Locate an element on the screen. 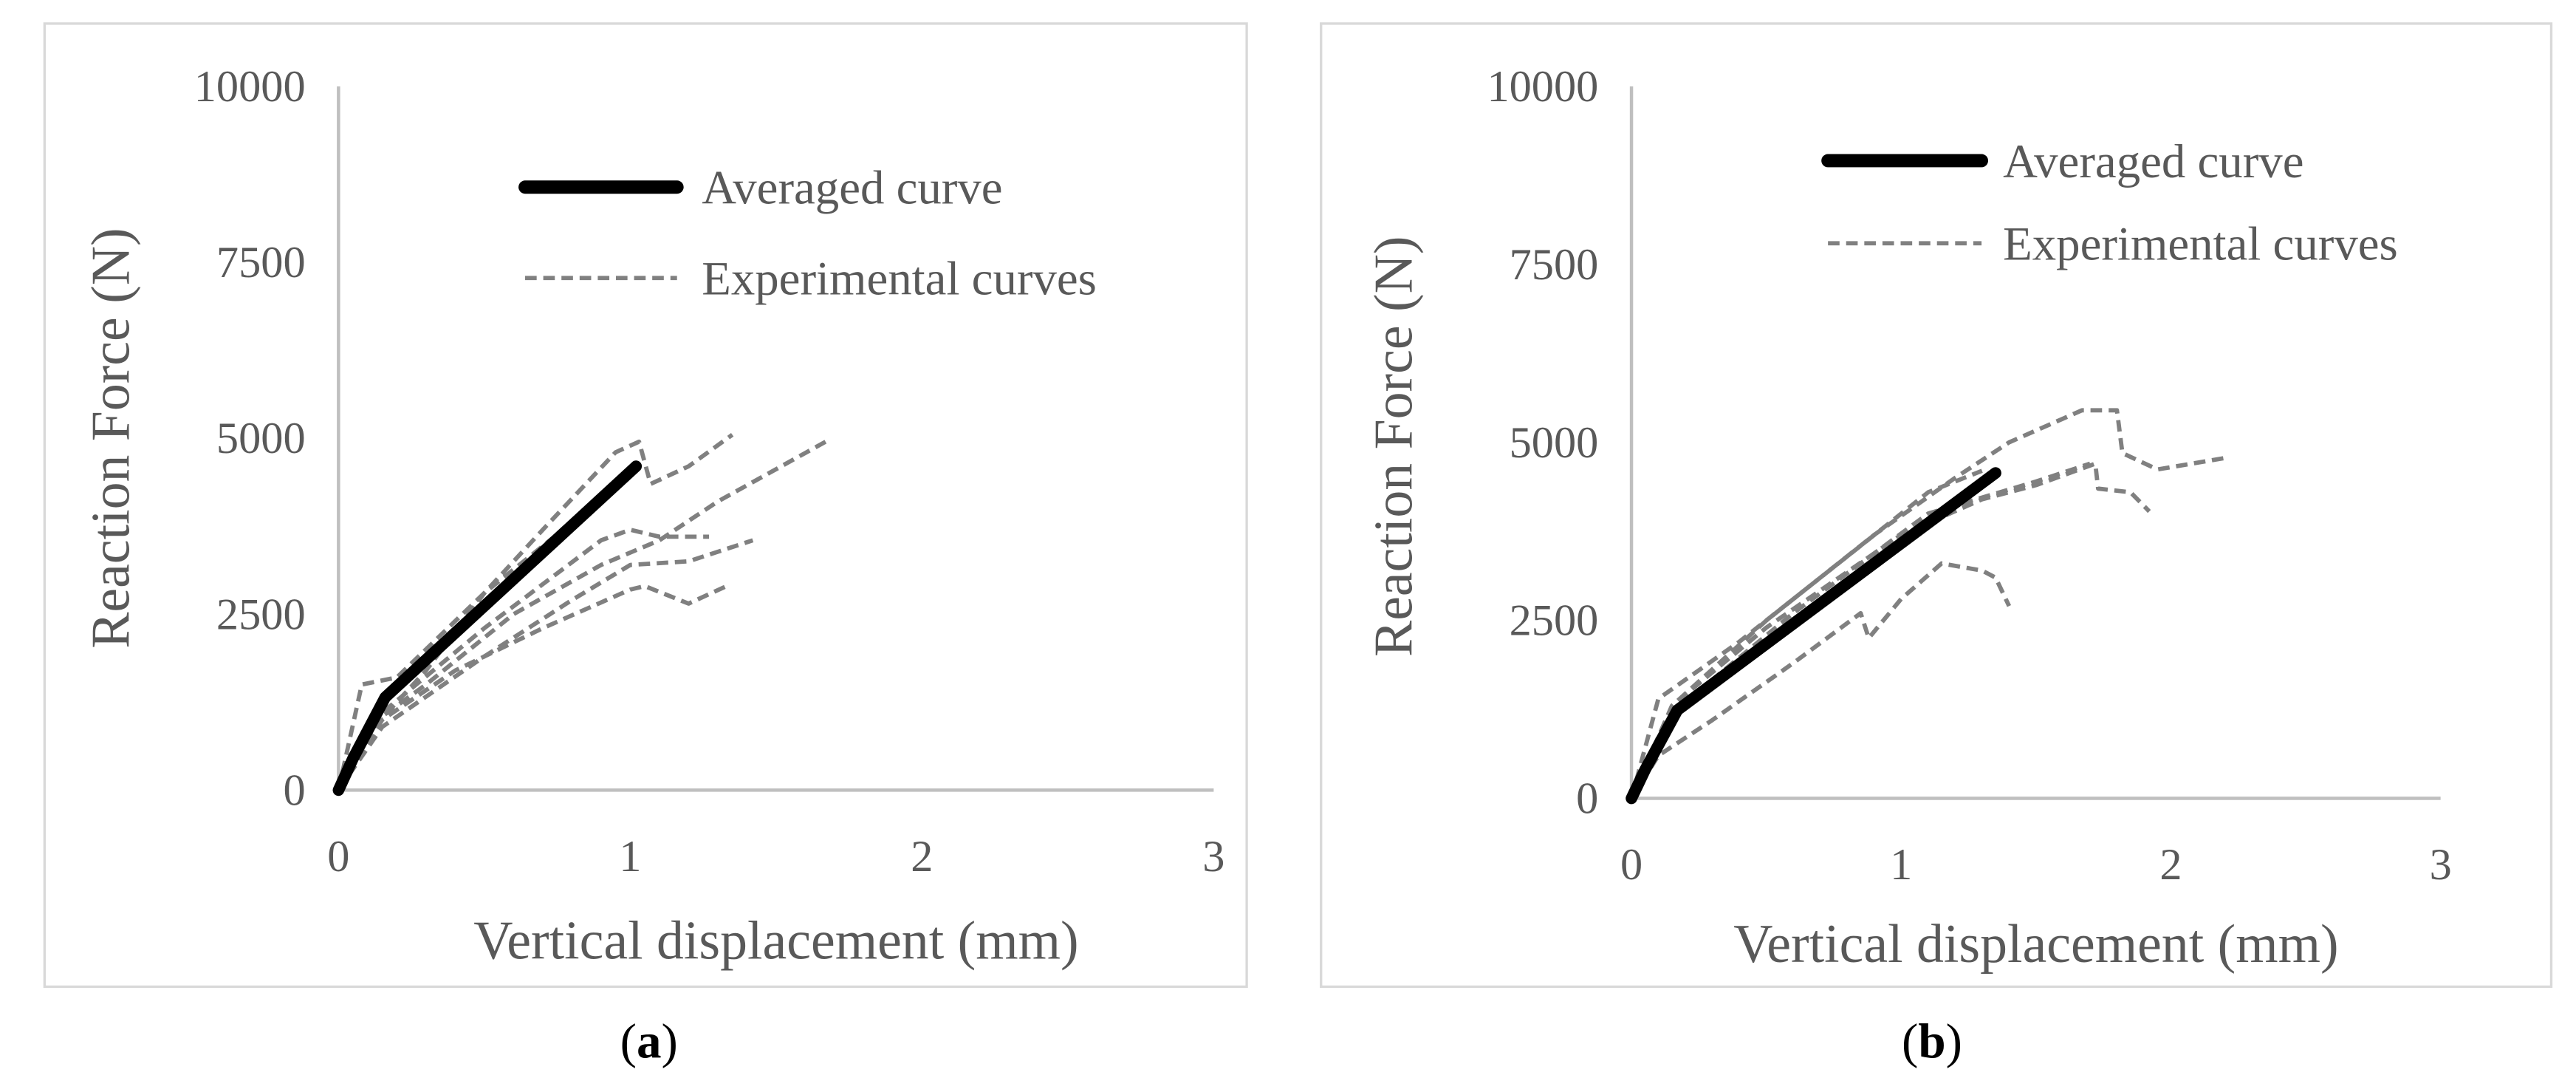 The height and width of the screenshot is (1078, 2576). caption-letter: b is located at coordinates (1931, 1041).